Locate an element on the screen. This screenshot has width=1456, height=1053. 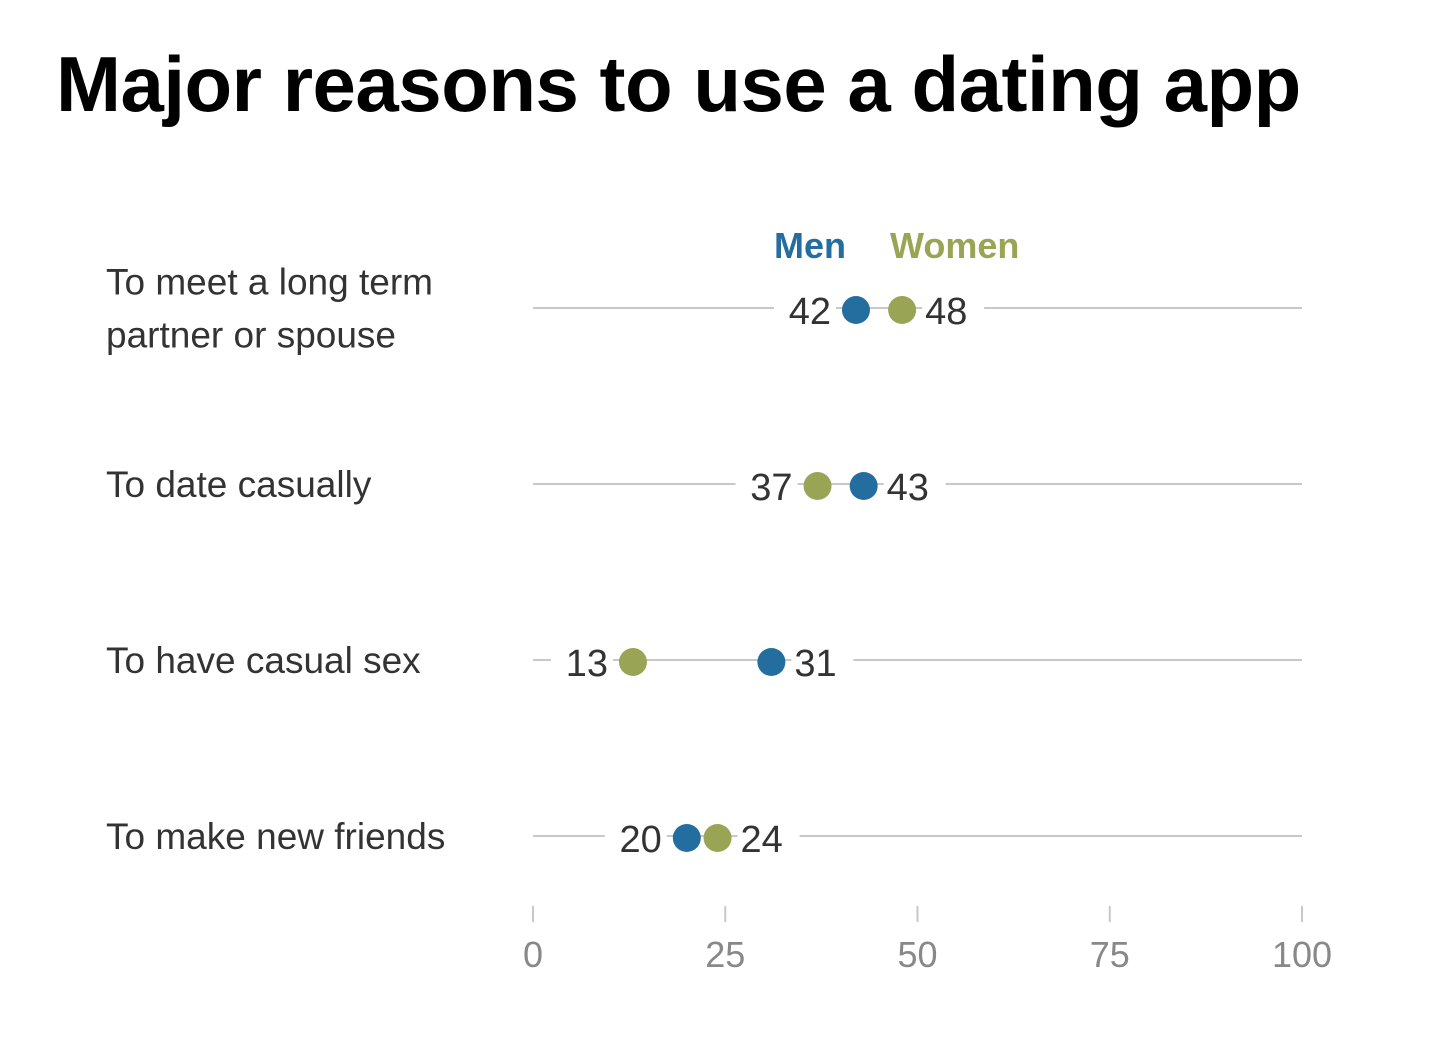
data-dots is located at coordinates (767, 574).